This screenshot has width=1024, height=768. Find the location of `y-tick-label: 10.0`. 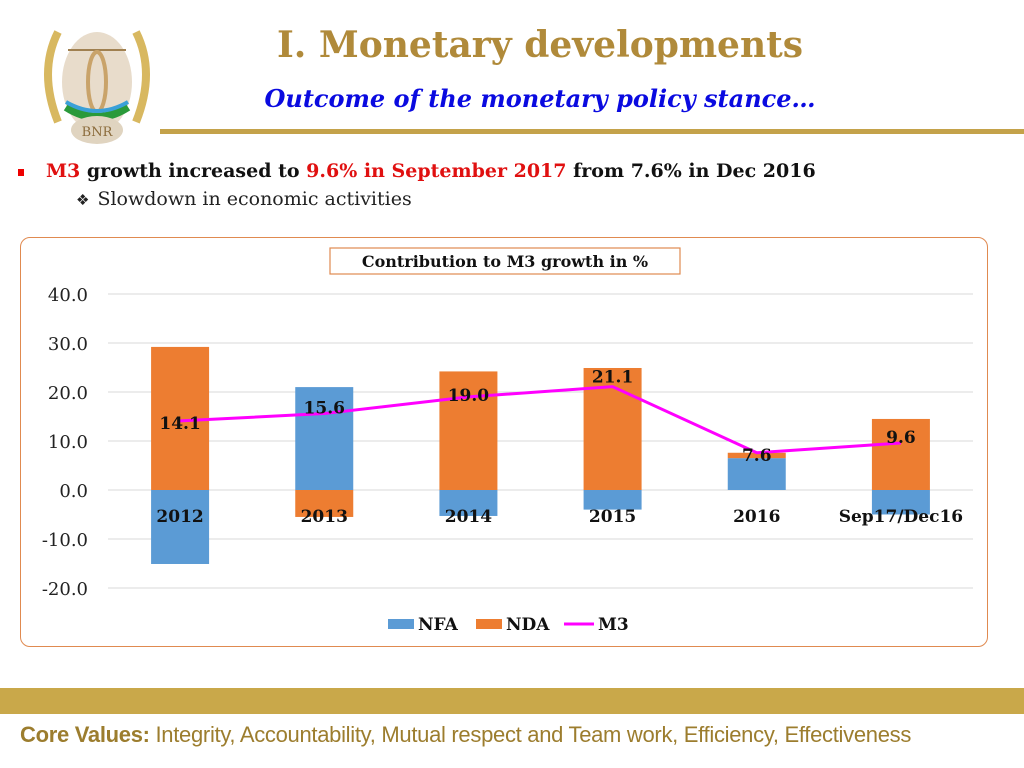

y-tick-label: 10.0 is located at coordinates (68, 442).